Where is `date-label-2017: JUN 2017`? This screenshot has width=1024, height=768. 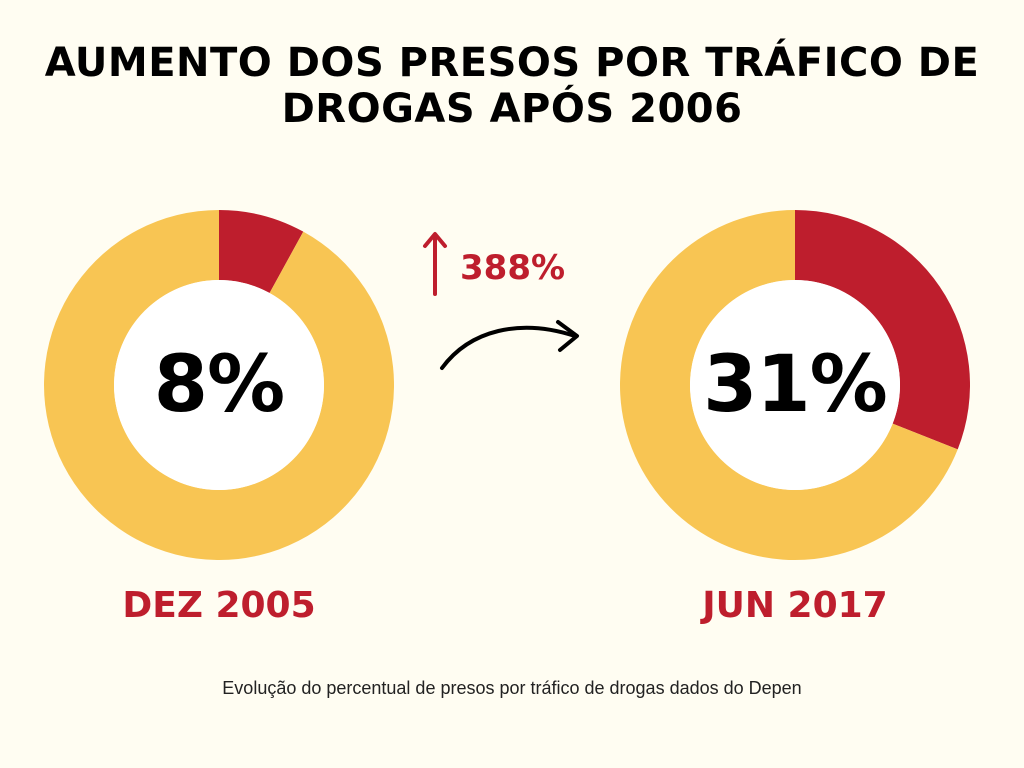 date-label-2017: JUN 2017 is located at coordinates (795, 605).